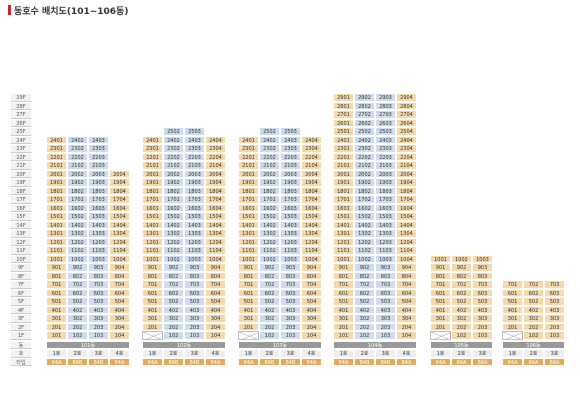  Describe the element at coordinates (21, 267) in the screenshot. I see `floor-label: 9F` at that location.